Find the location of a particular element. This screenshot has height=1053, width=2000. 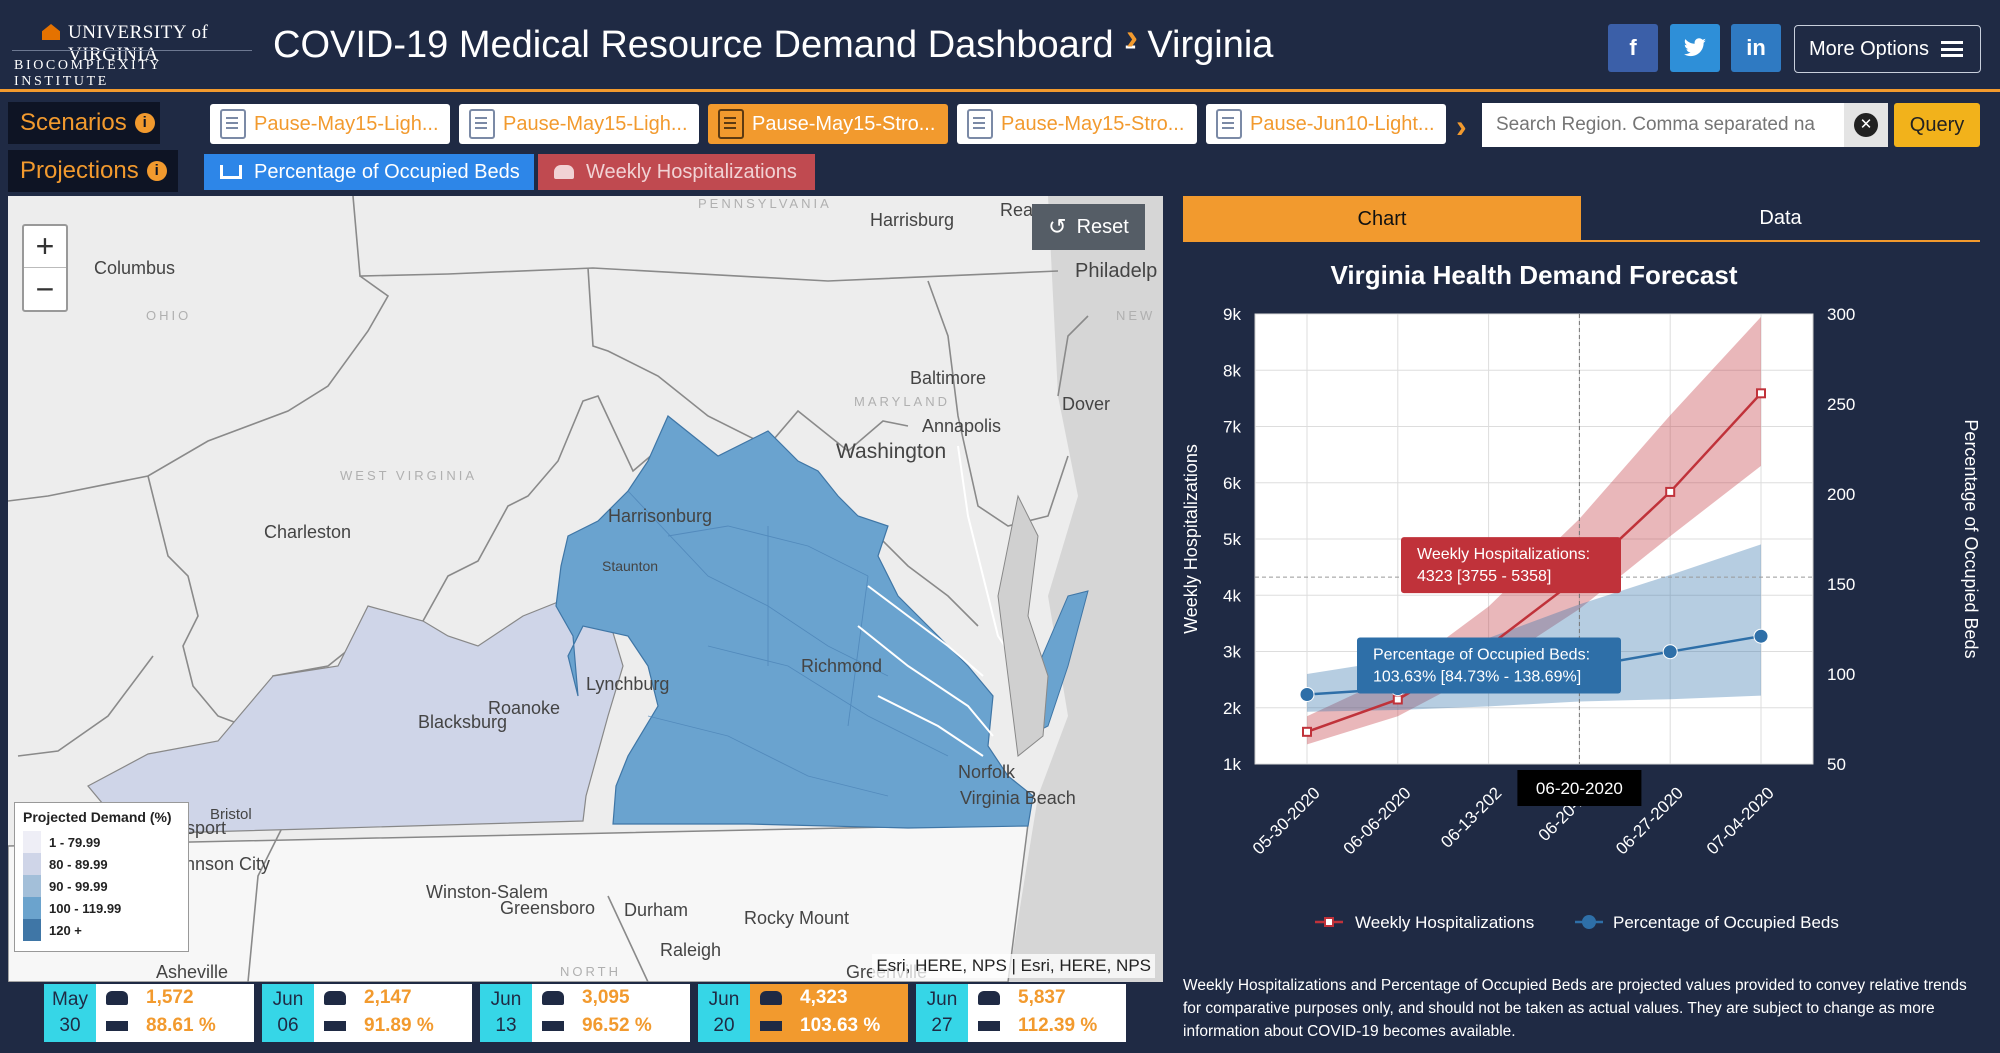

week-card: May 30 1,572 88.61 % is located at coordinates (149, 1013).